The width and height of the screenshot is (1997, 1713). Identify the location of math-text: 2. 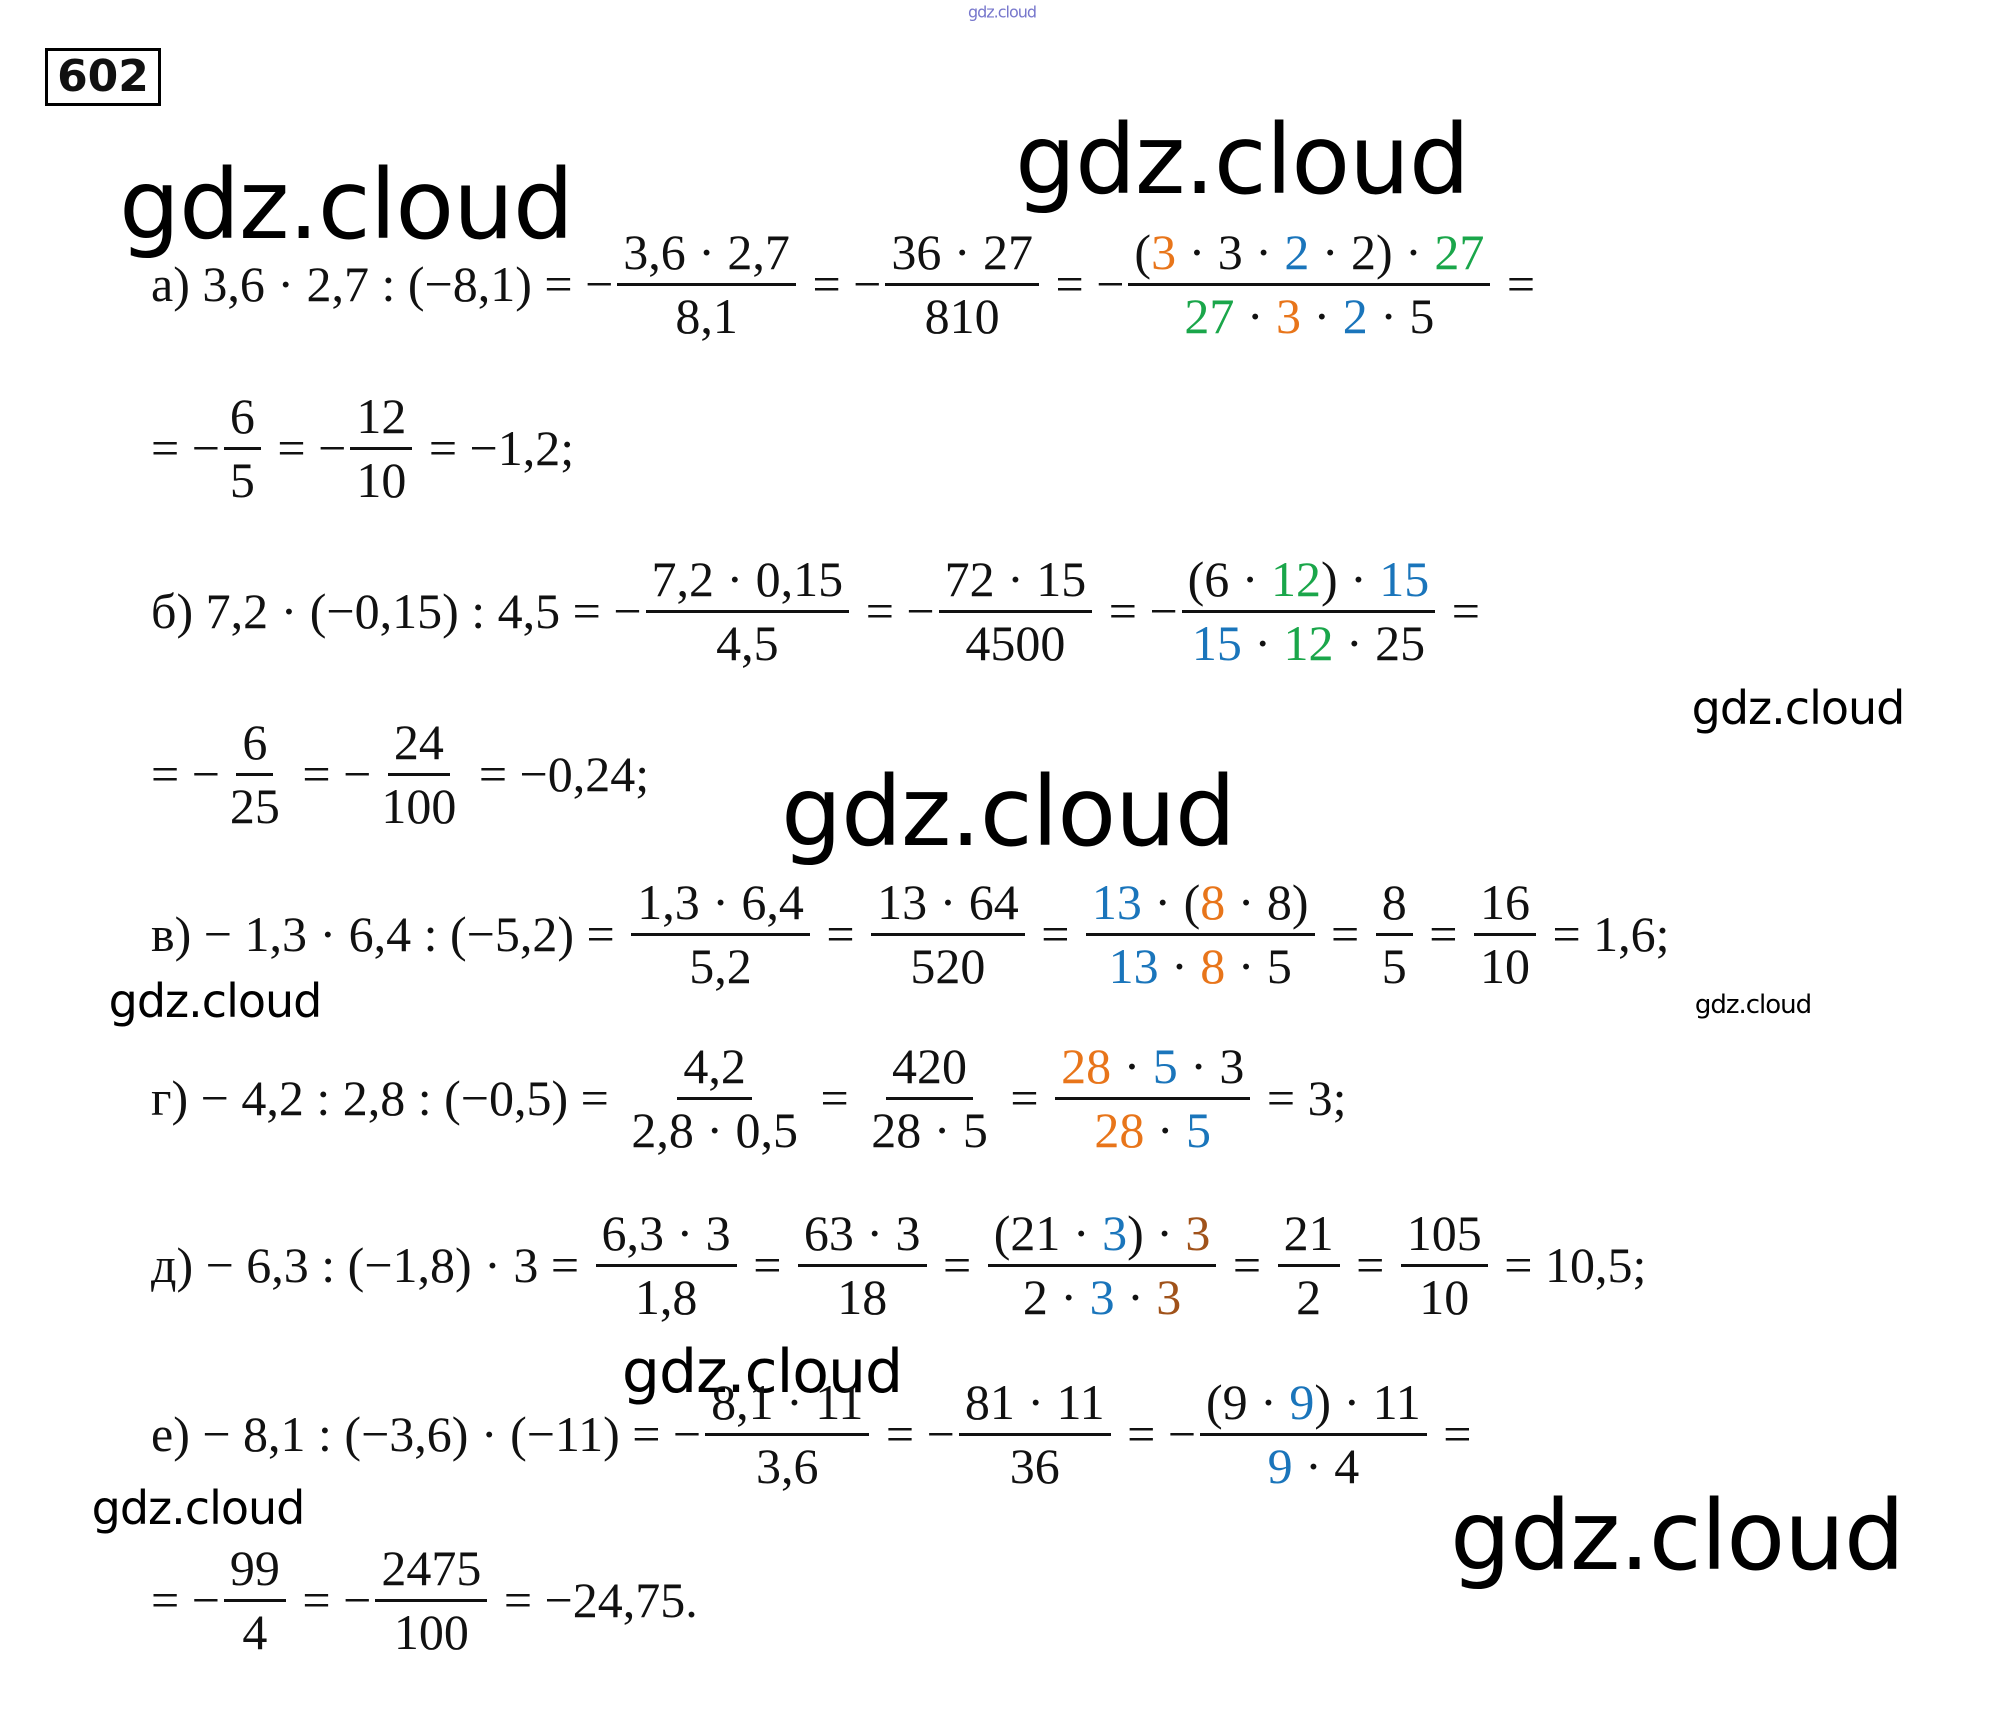
(1309, 1296).